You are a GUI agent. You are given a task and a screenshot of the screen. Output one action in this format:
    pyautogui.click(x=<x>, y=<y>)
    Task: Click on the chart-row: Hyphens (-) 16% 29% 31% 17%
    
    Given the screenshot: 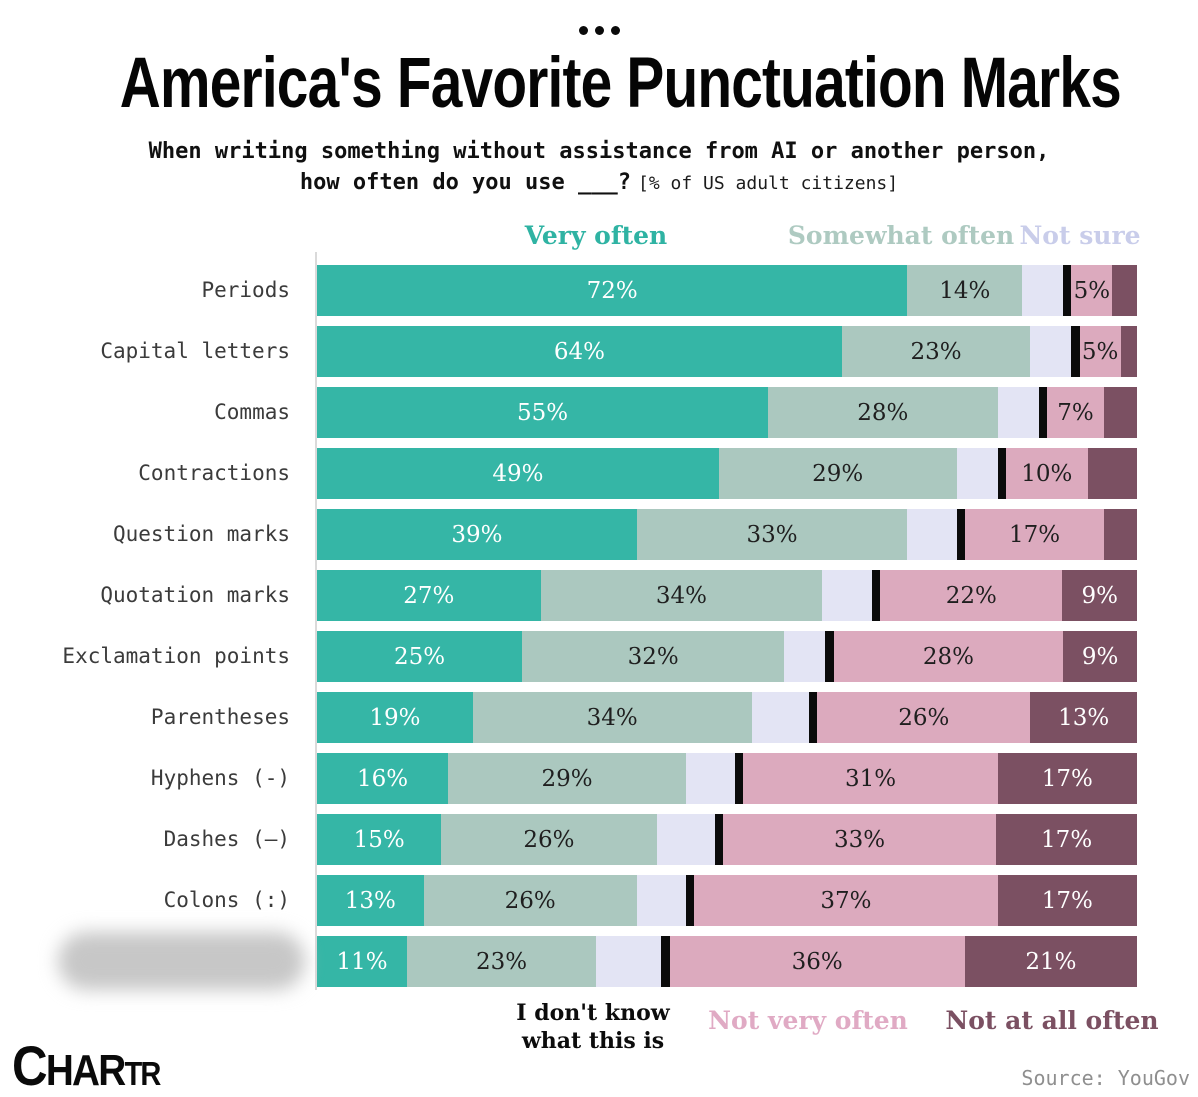 What is the action you would take?
    pyautogui.click(x=599, y=778)
    